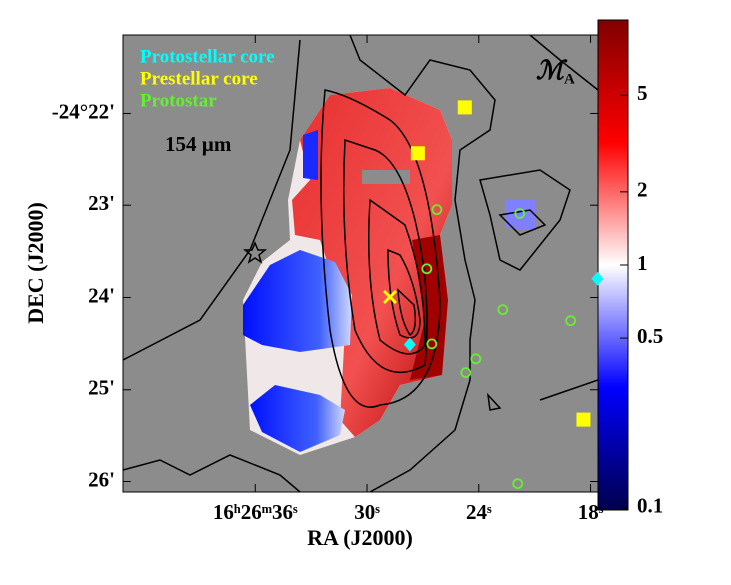 This screenshot has width=731, height=585. I want to click on colorbar-tick-label: 0.5, so click(650, 336).